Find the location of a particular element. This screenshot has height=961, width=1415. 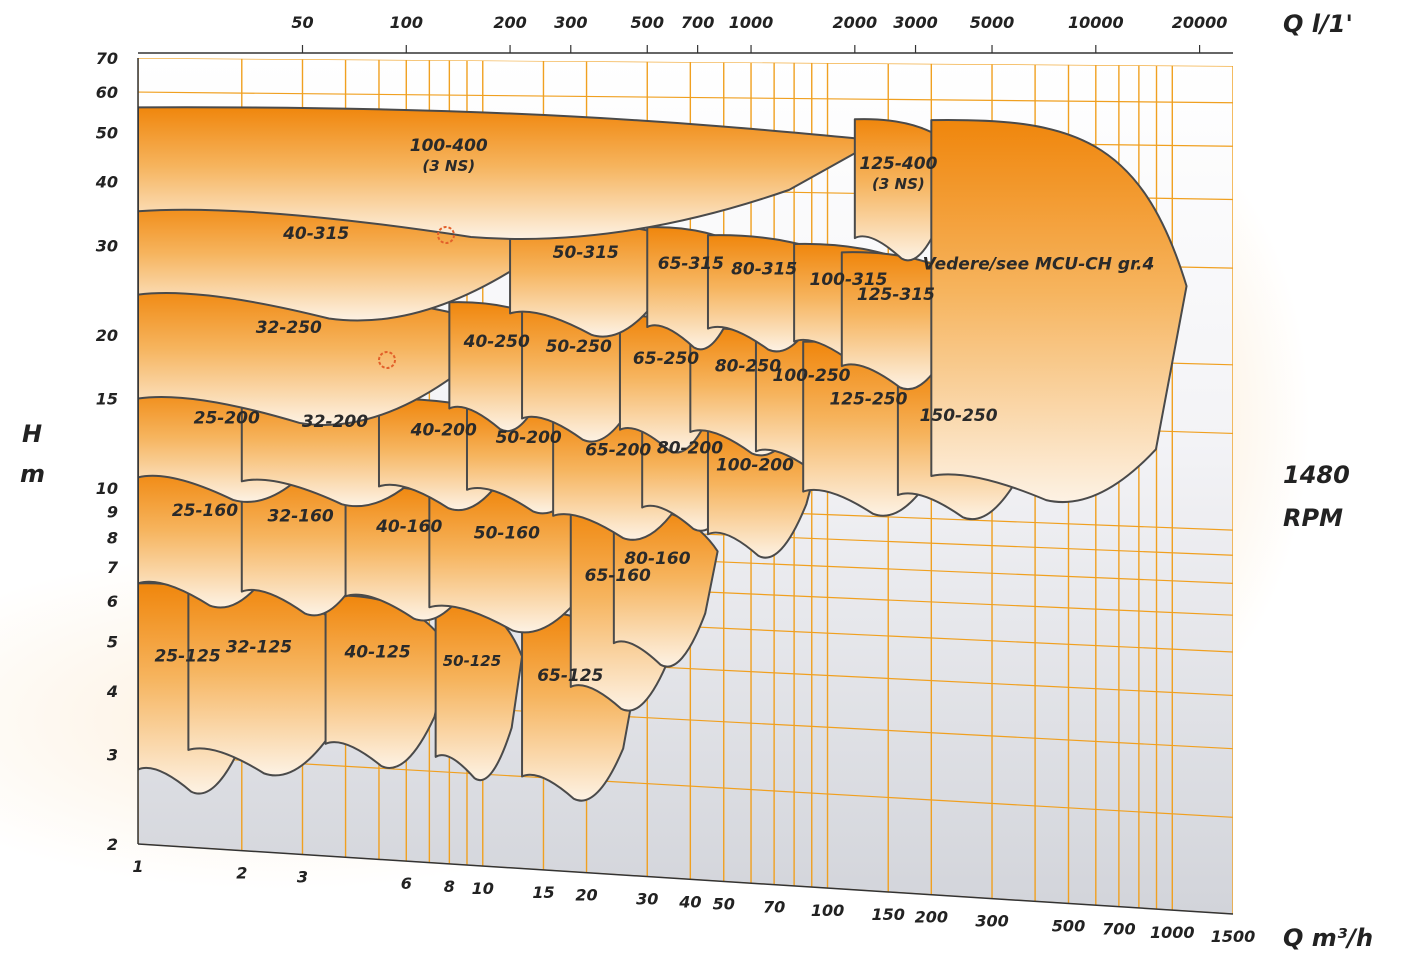

pump-family-label: 32-200 is located at coordinates (335, 422).